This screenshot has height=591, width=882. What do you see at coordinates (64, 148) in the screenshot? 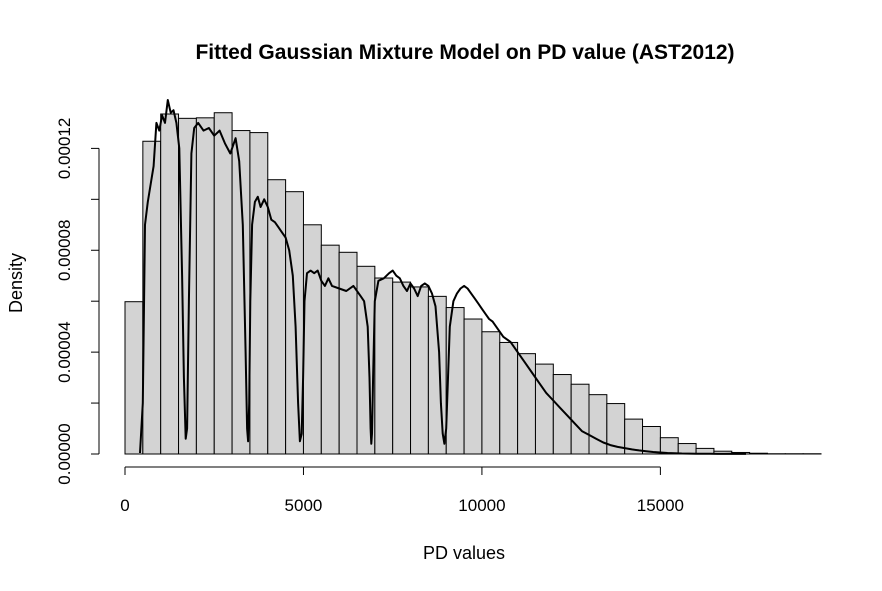
I see `y-tick-label: 0.00012` at bounding box center [64, 148].